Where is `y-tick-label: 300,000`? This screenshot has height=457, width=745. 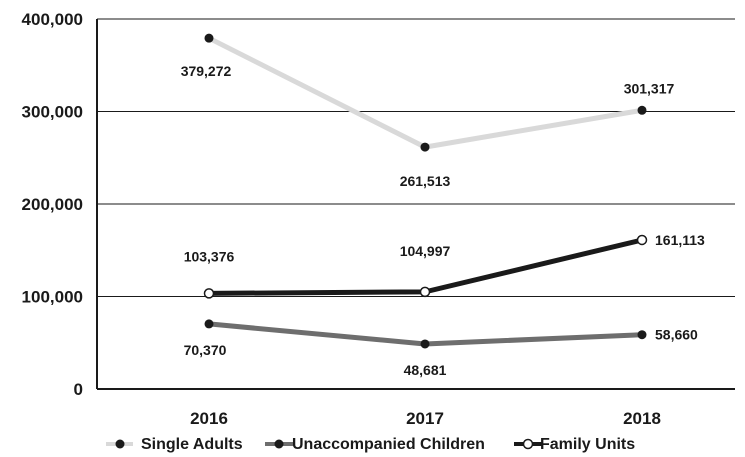
y-tick-label: 300,000 is located at coordinates (52, 112).